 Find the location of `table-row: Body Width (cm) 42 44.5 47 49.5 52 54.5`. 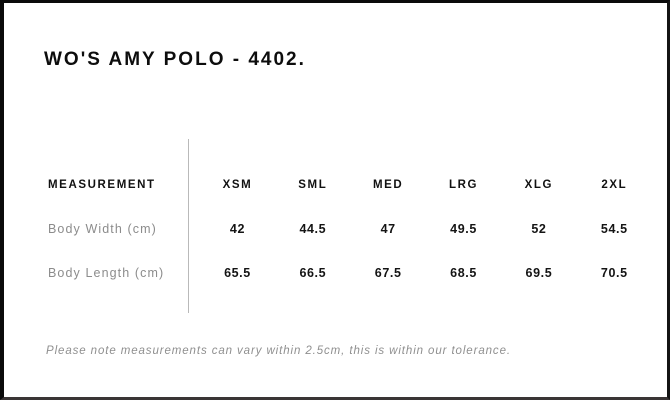

table-row: Body Width (cm) 42 44.5 47 49.5 52 54.5 is located at coordinates (348, 229).